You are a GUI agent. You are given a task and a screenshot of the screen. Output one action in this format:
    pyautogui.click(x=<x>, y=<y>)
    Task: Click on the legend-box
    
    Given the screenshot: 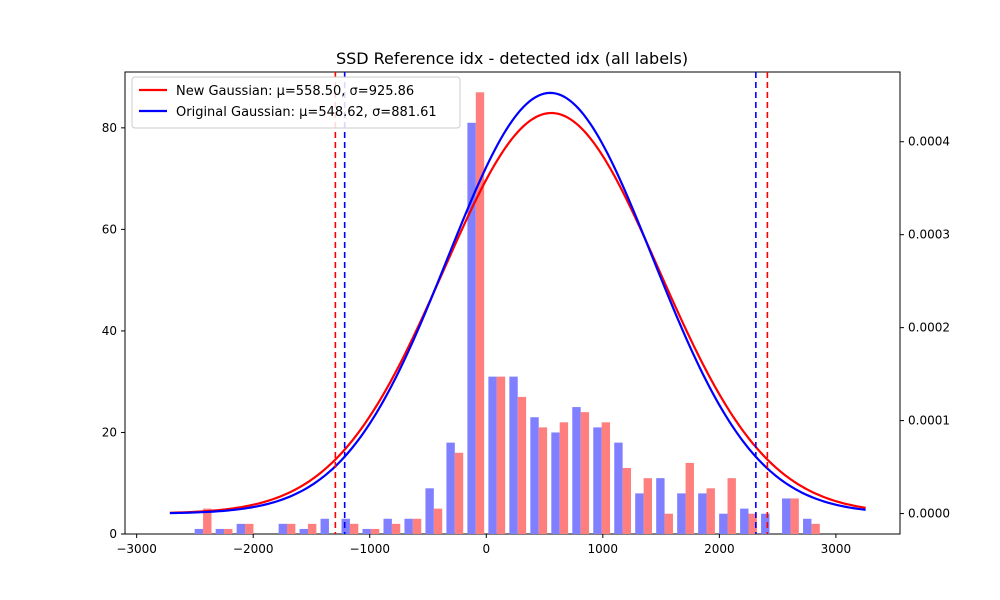 What is the action you would take?
    pyautogui.click(x=296, y=102)
    